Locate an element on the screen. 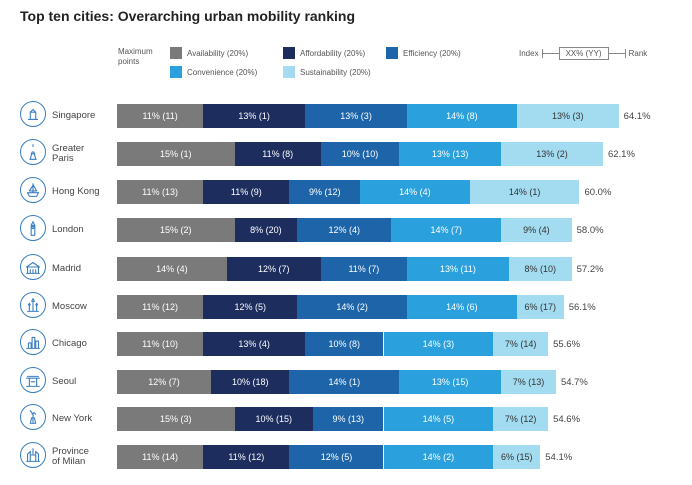 Image resolution: width=692 pixels, height=485 pixels. bar-segment-efficiency-20: 10% (10) is located at coordinates (360, 154).